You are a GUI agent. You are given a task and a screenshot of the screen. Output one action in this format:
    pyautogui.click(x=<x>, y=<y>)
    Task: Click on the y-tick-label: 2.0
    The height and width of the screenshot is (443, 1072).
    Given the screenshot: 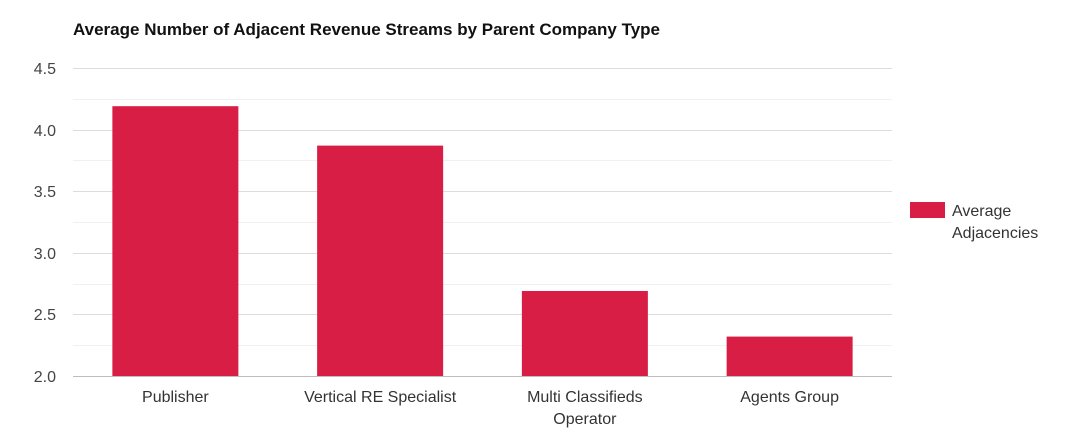 What is the action you would take?
    pyautogui.click(x=45, y=377)
    